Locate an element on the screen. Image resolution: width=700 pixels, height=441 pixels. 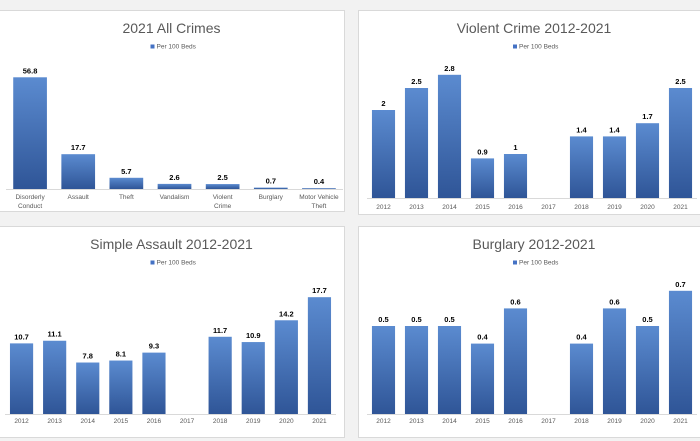
bar-2018 is located at coordinates (581, 378).